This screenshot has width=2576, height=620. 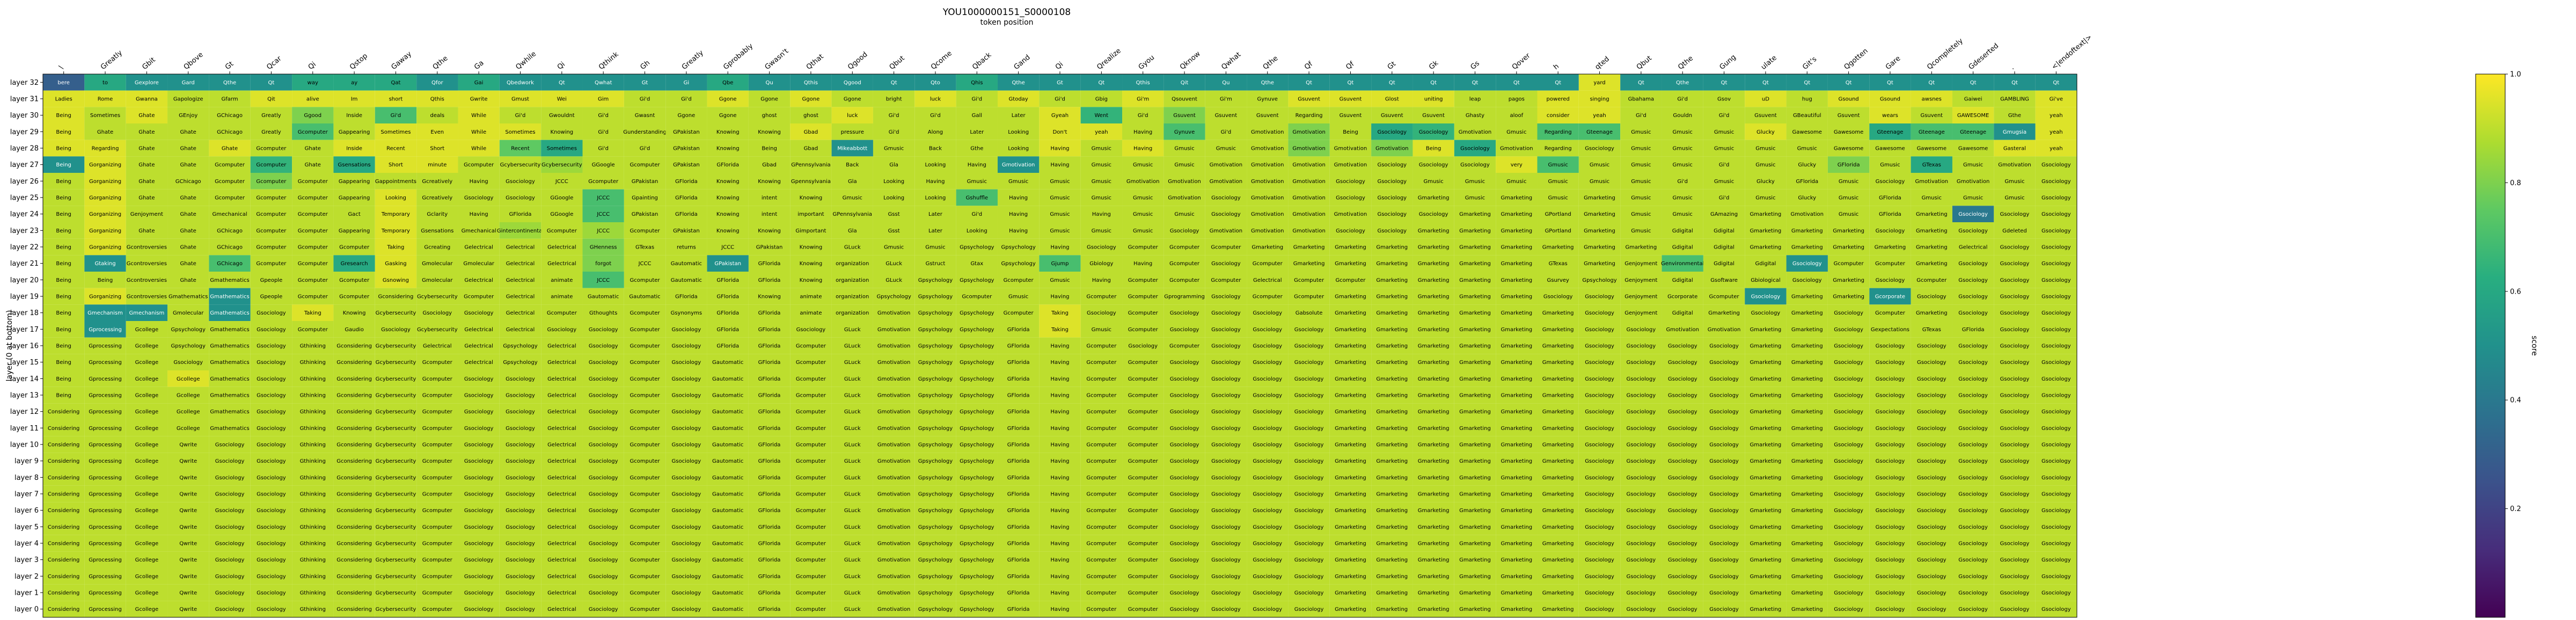 I want to click on cell-label: Gprocessing, so click(x=105, y=330).